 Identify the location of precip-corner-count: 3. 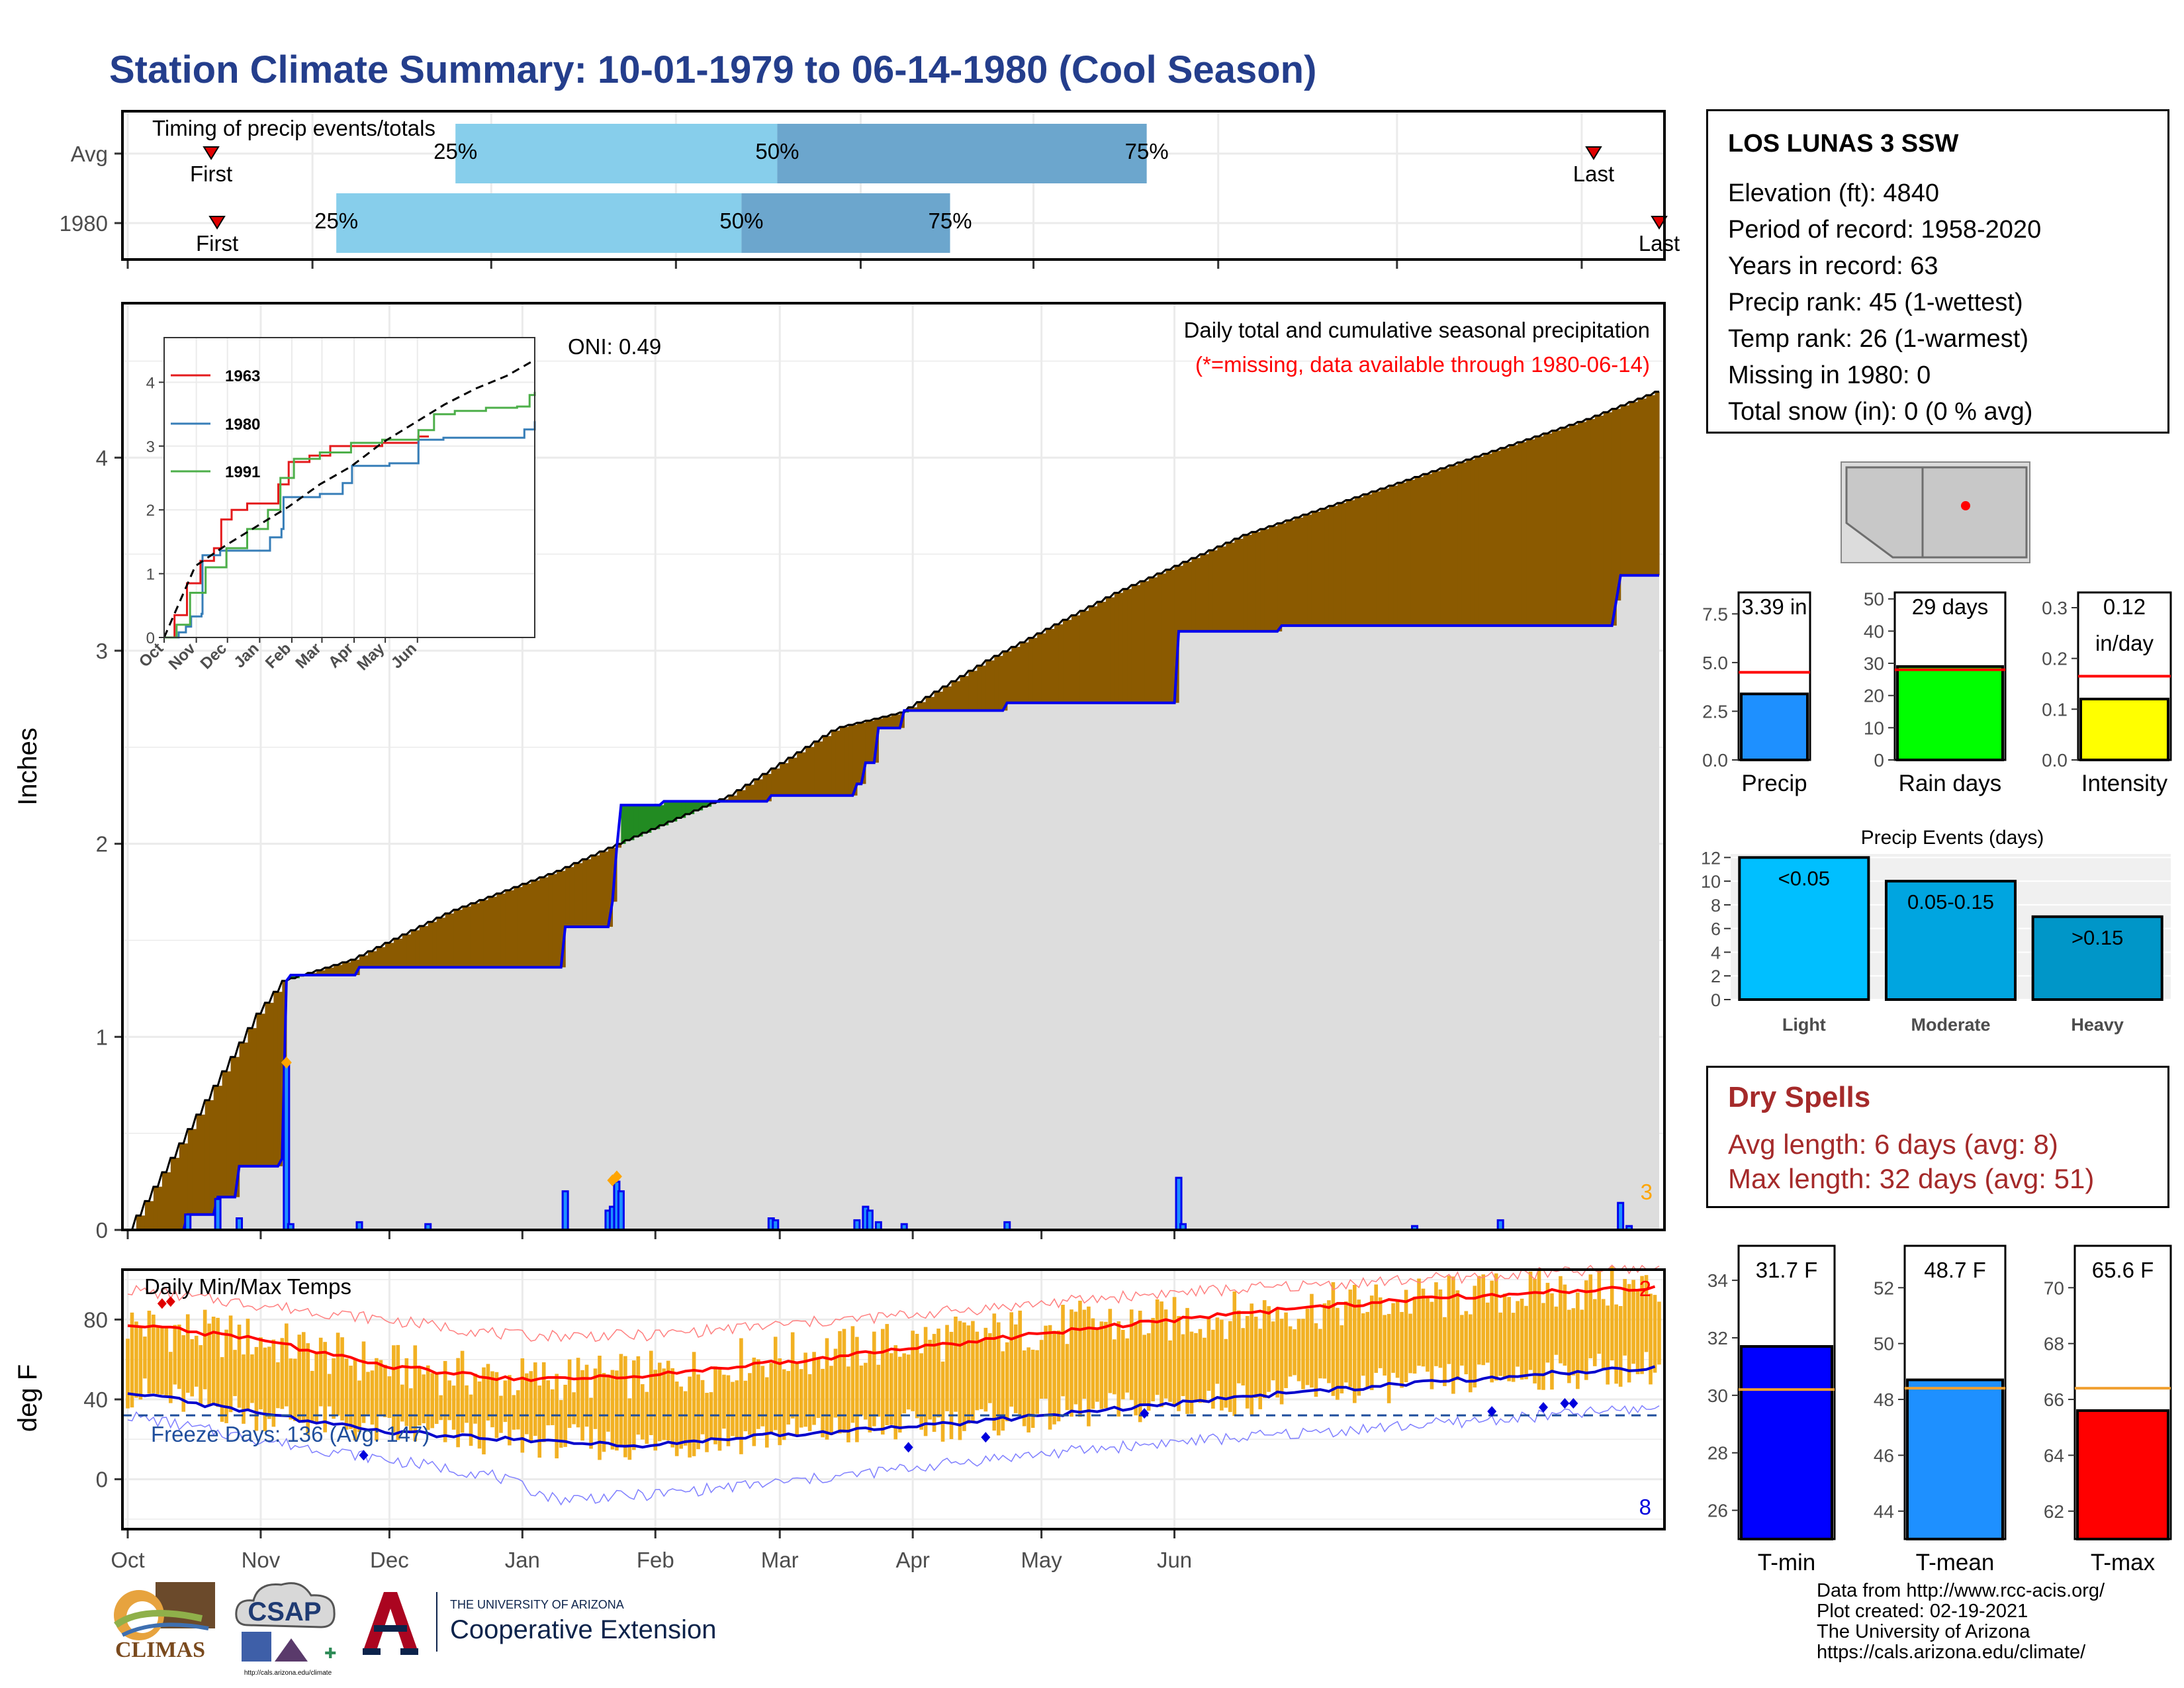
(1647, 1192).